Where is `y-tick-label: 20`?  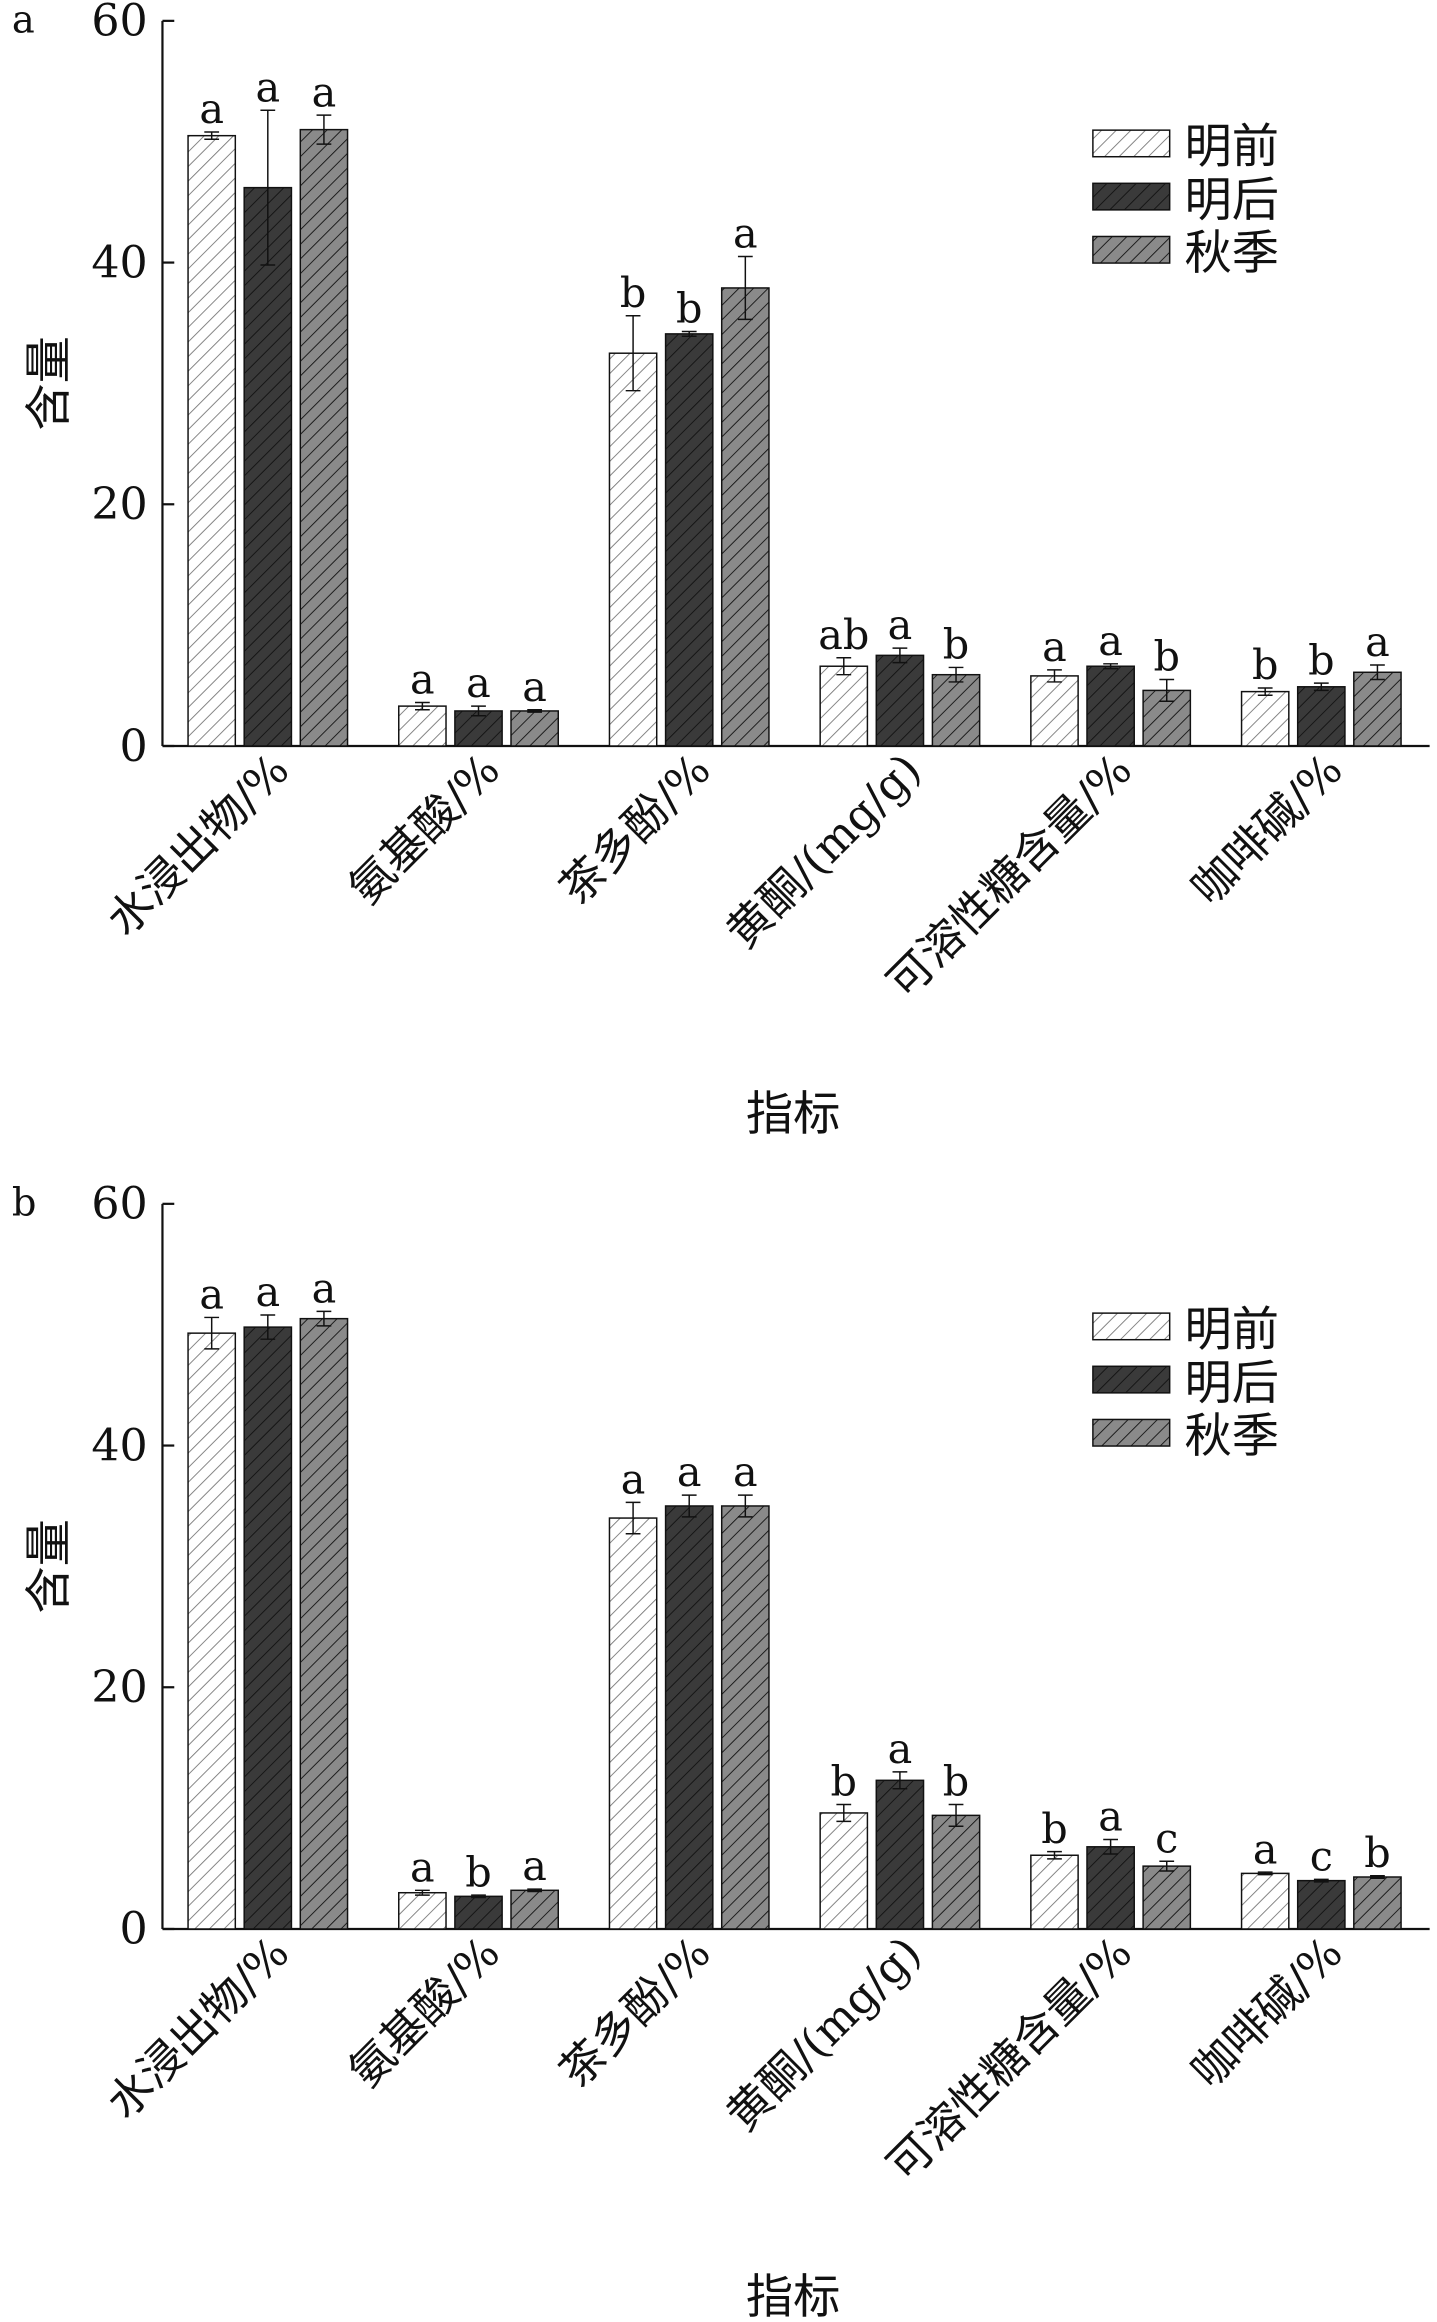 y-tick-label: 20 is located at coordinates (119, 1687).